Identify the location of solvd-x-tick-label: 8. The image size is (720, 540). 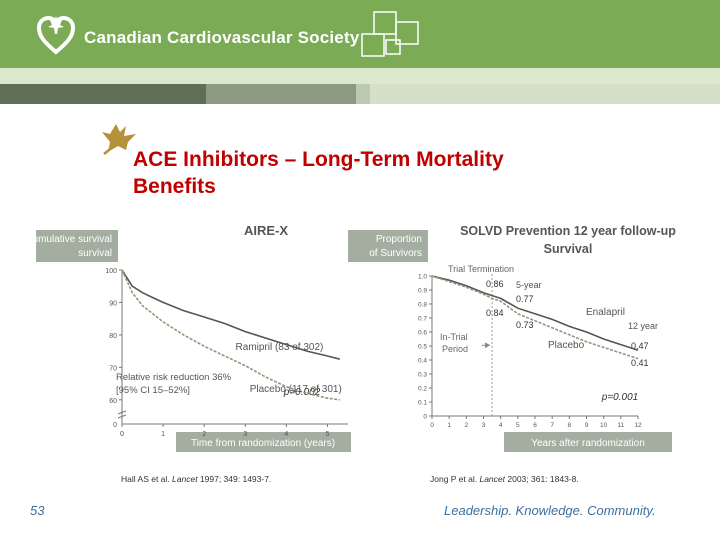
(570, 425).